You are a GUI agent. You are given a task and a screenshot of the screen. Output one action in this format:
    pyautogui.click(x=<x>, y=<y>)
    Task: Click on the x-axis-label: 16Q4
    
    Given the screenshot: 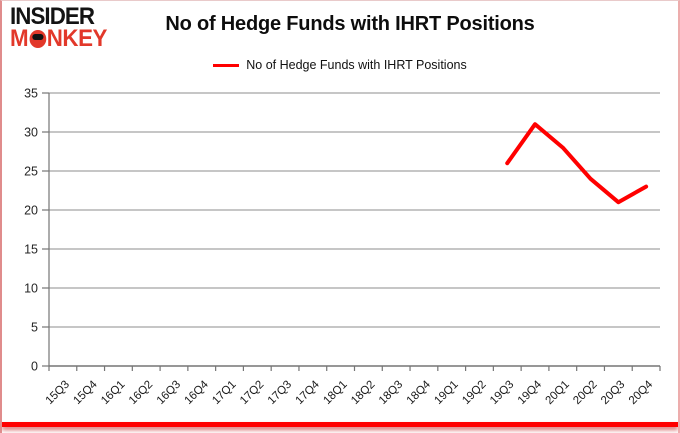 What is the action you would take?
    pyautogui.click(x=196, y=392)
    